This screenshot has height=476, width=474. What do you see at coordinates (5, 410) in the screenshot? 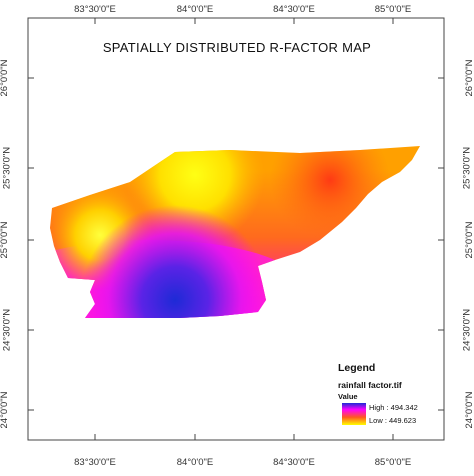
I see `latitude-tick-left: 24°0'0"N` at bounding box center [5, 410].